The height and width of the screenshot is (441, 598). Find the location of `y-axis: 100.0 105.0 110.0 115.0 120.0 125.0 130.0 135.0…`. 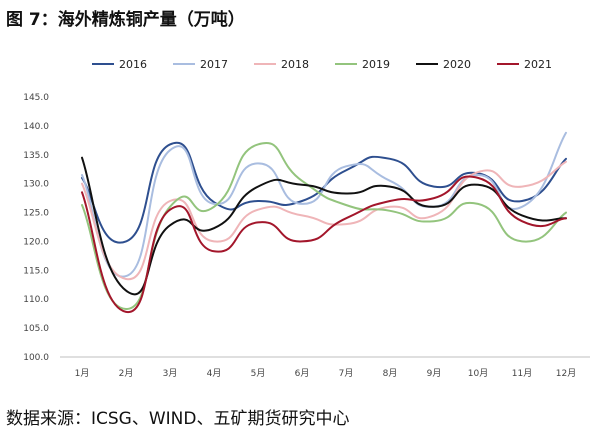

y-axis: 100.0 105.0 110.0 115.0 120.0 125.0 130.0 135.0… is located at coordinates (36, 228).